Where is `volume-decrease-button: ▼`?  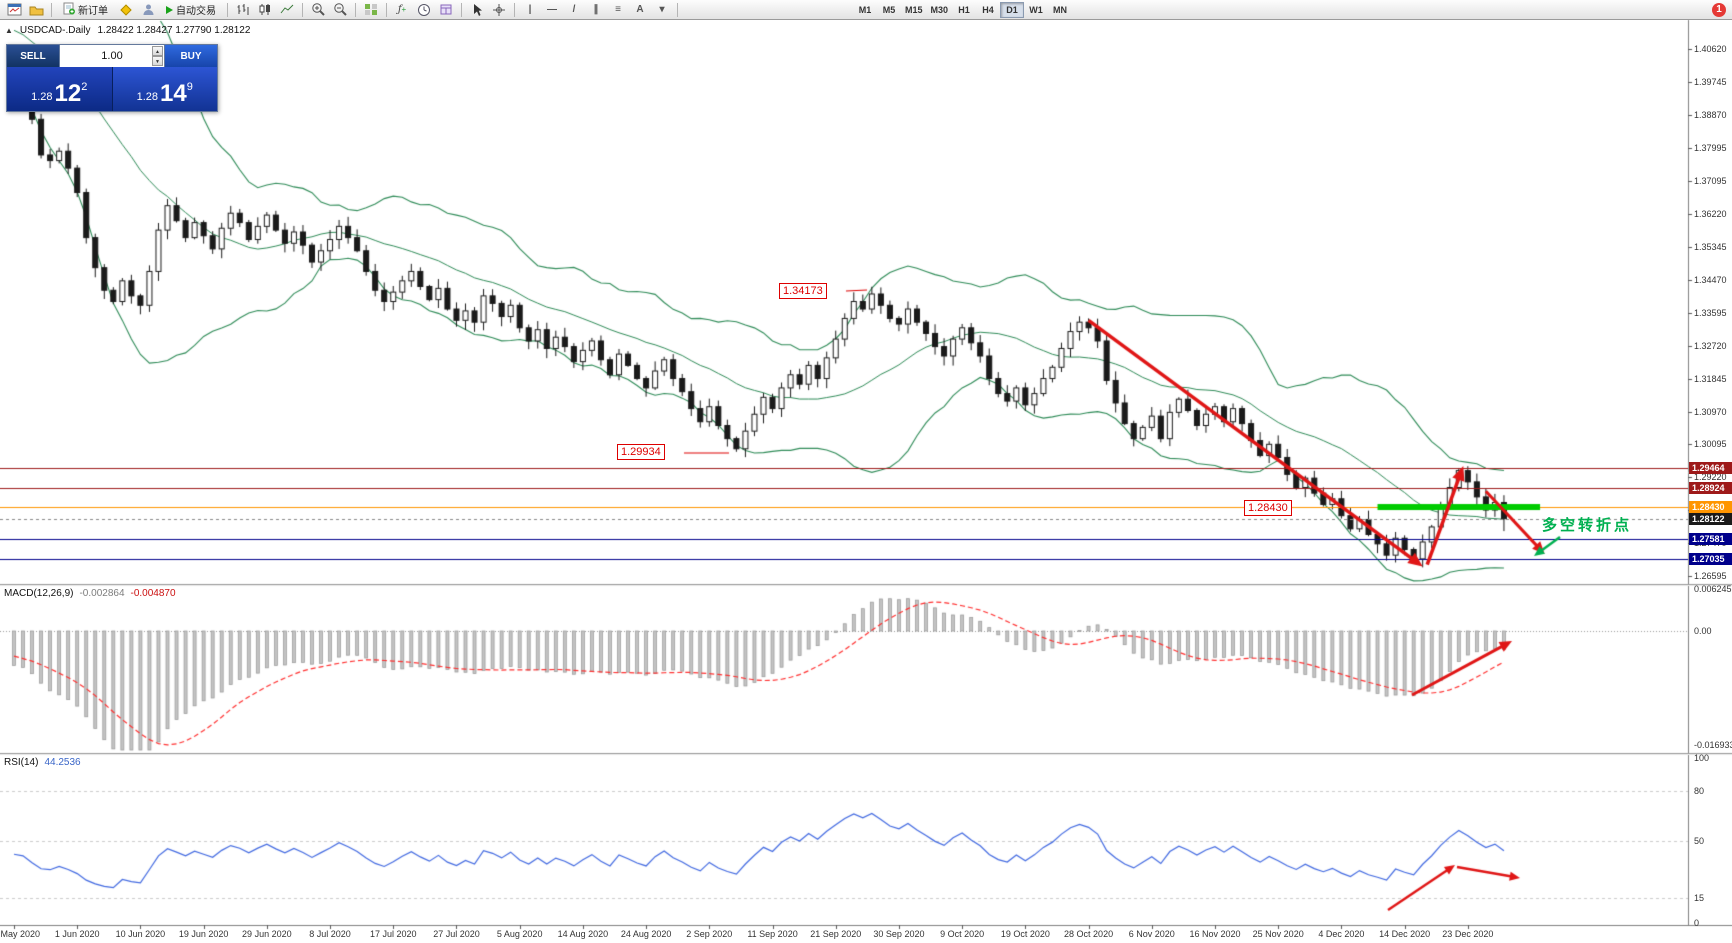 volume-decrease-button: ▼ is located at coordinates (157, 61).